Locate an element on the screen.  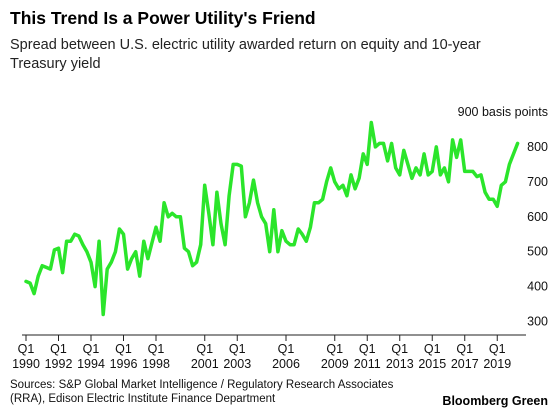
y-tick-label: 800 is located at coordinates (537, 147).